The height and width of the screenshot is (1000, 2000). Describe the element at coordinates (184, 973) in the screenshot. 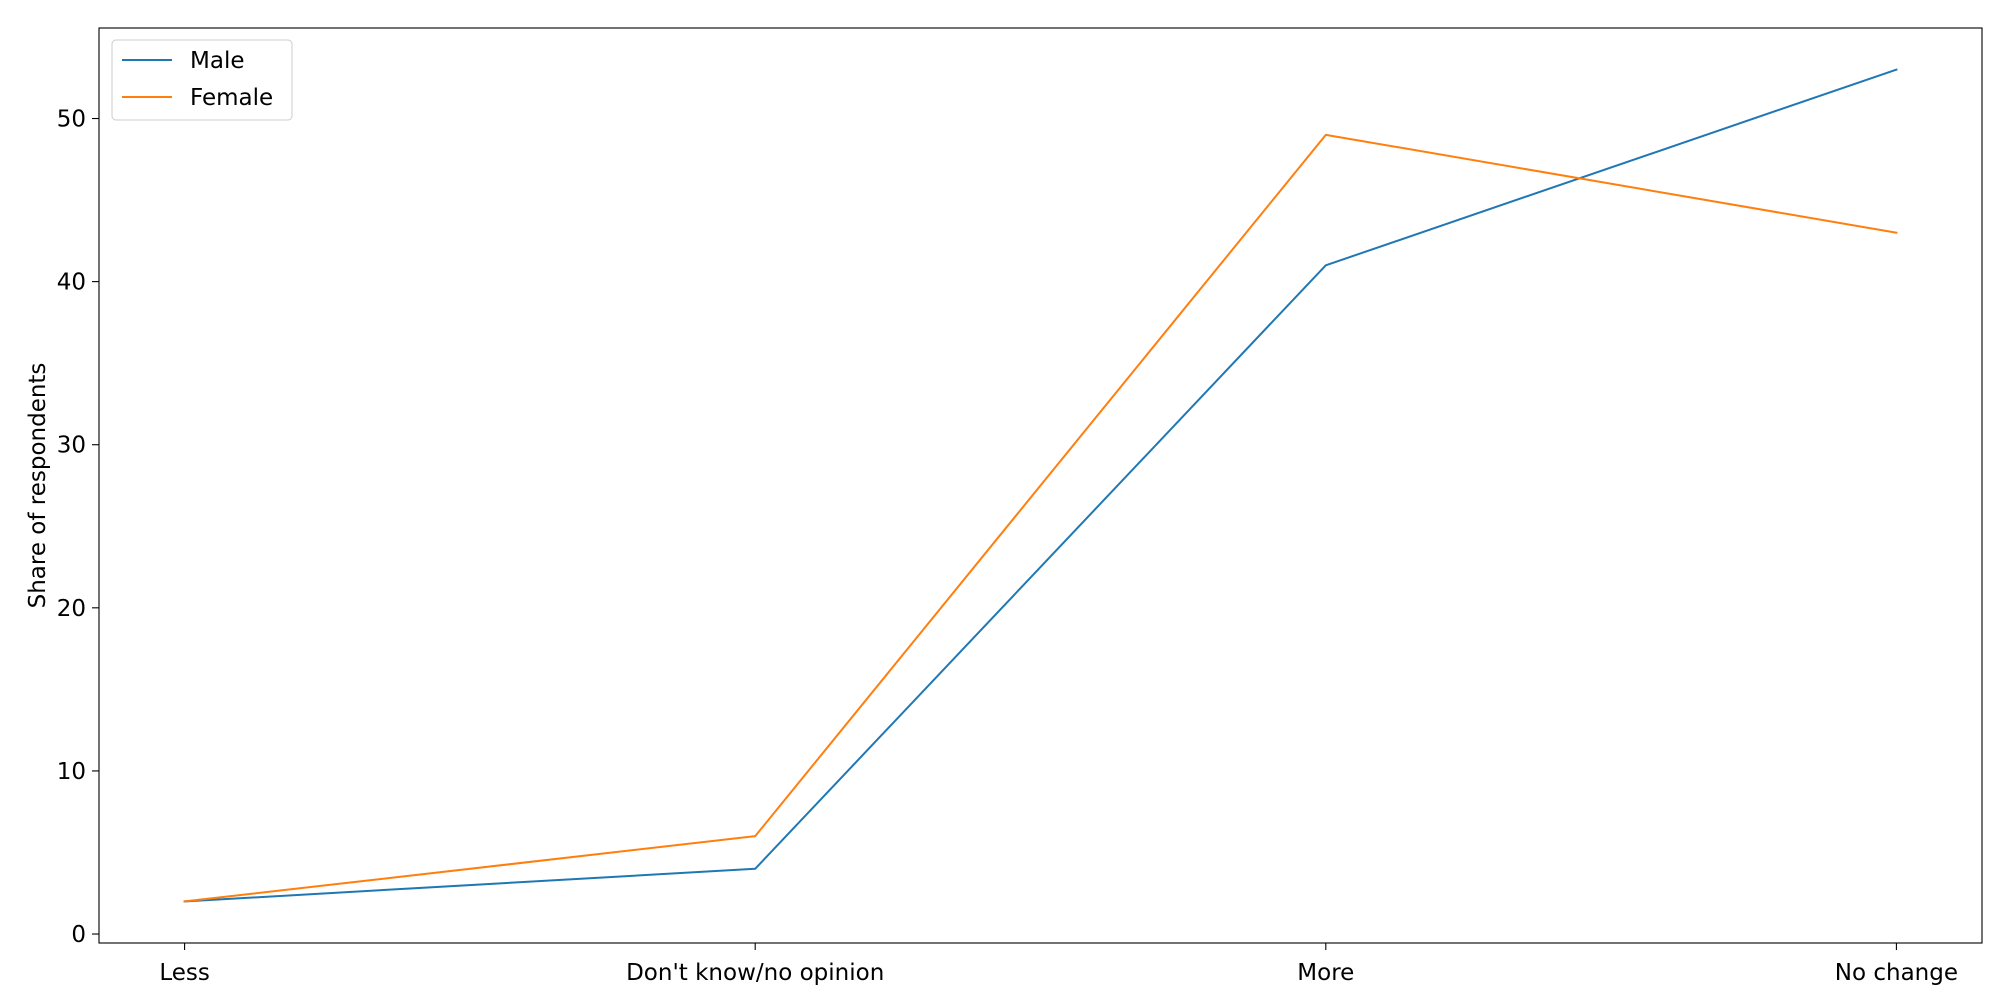

I see `x-tick-label: Less` at that location.